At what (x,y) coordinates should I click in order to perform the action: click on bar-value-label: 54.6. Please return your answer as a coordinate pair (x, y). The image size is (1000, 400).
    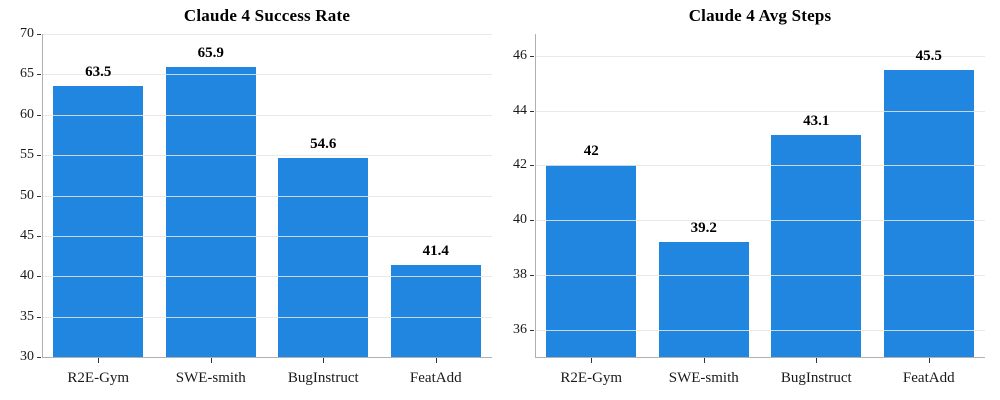
    Looking at the image, I should click on (323, 144).